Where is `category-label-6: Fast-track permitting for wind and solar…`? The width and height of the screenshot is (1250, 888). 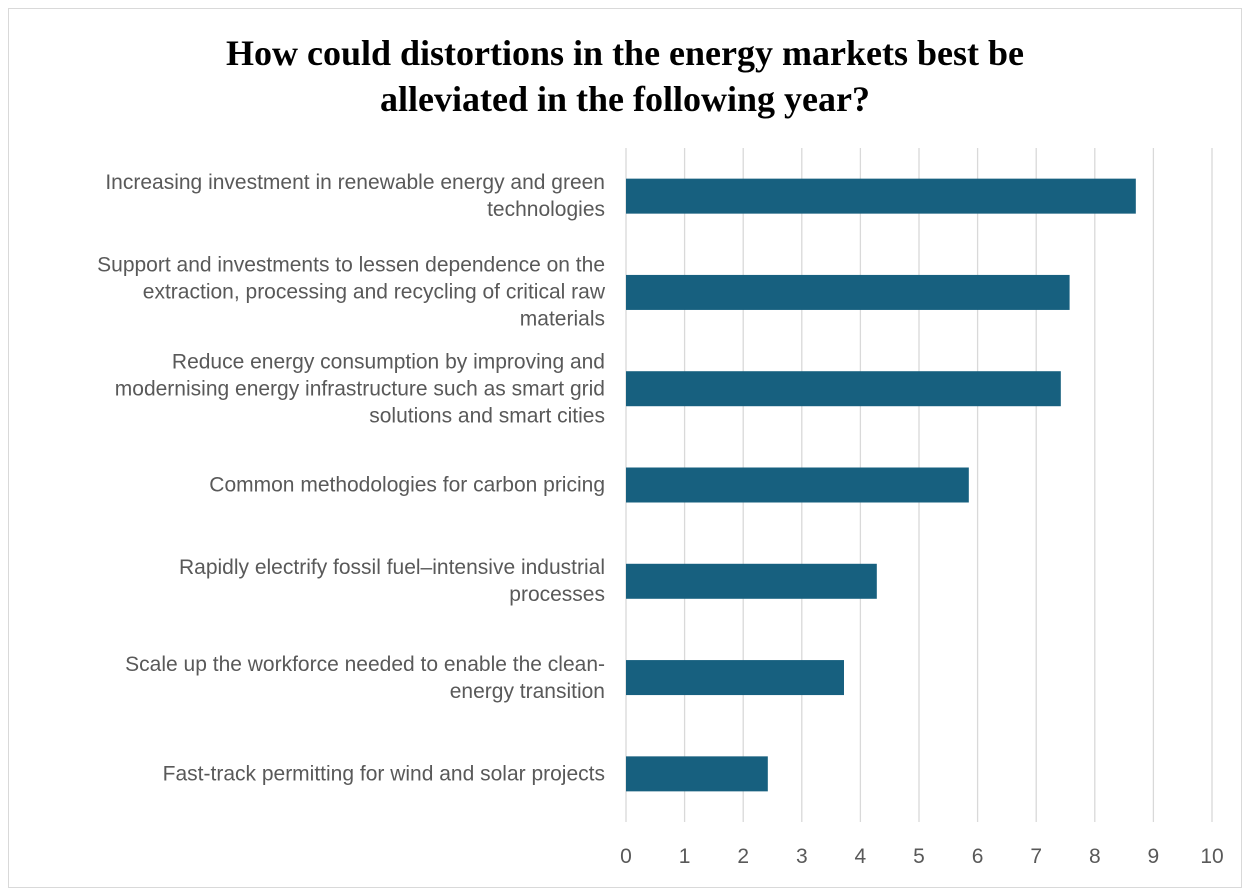 category-label-6: Fast-track permitting for wind and solar… is located at coordinates (305, 773).